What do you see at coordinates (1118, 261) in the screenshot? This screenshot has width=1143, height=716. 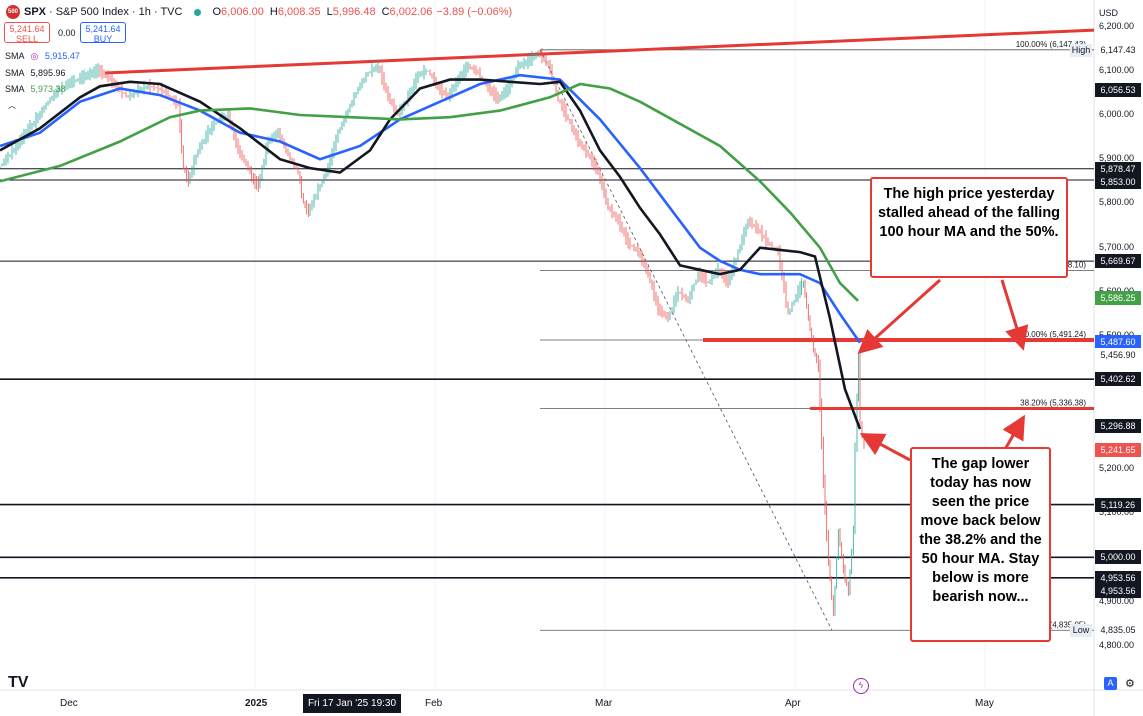 I see `price-label: 5,669.67` at bounding box center [1118, 261].